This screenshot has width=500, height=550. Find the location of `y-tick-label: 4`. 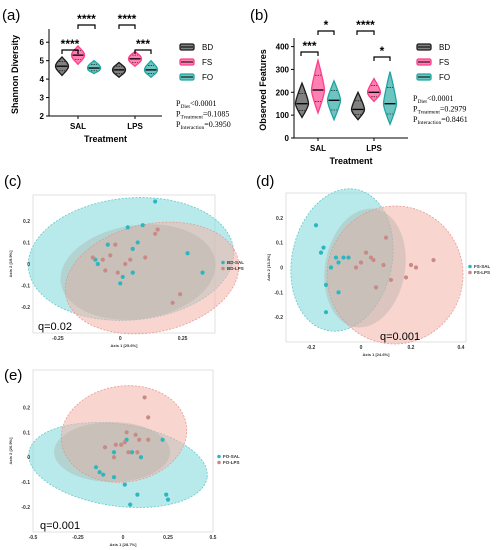

y-tick-label: 4 is located at coordinates (42, 79).